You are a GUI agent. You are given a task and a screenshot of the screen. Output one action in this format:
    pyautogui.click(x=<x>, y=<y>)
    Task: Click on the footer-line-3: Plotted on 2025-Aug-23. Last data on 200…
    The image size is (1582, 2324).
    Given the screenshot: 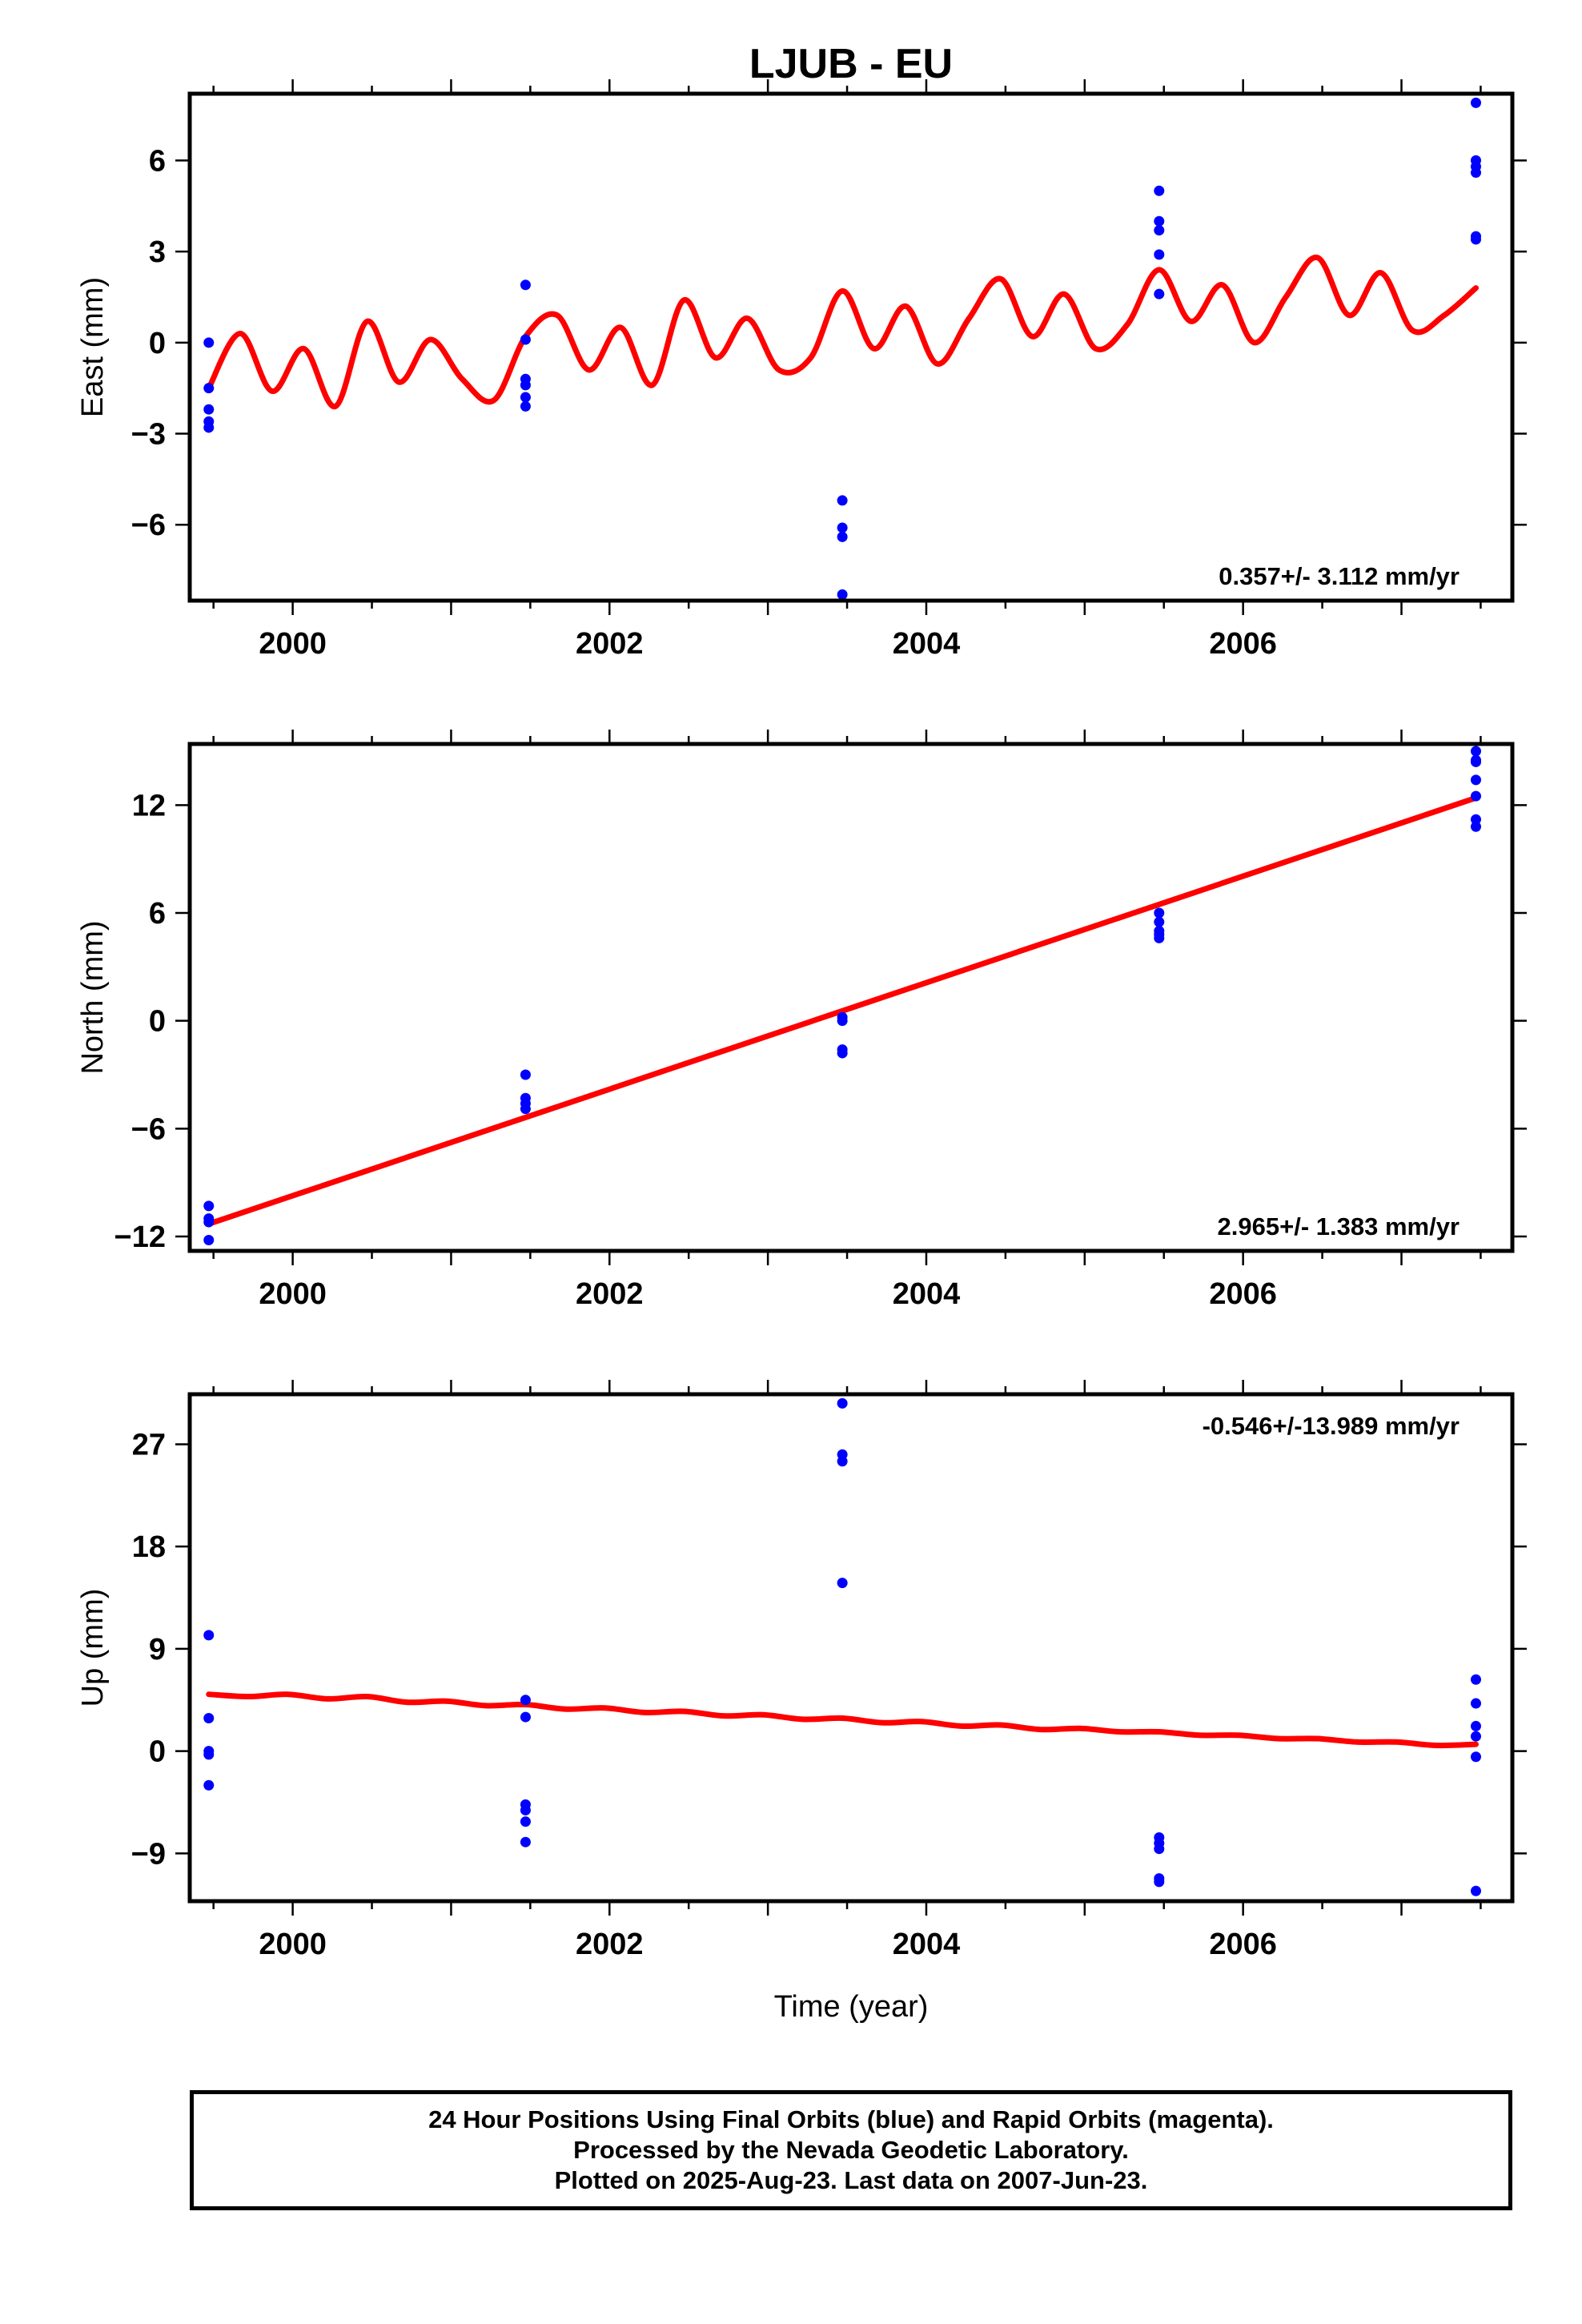 What is the action you would take?
    pyautogui.click(x=851, y=2180)
    